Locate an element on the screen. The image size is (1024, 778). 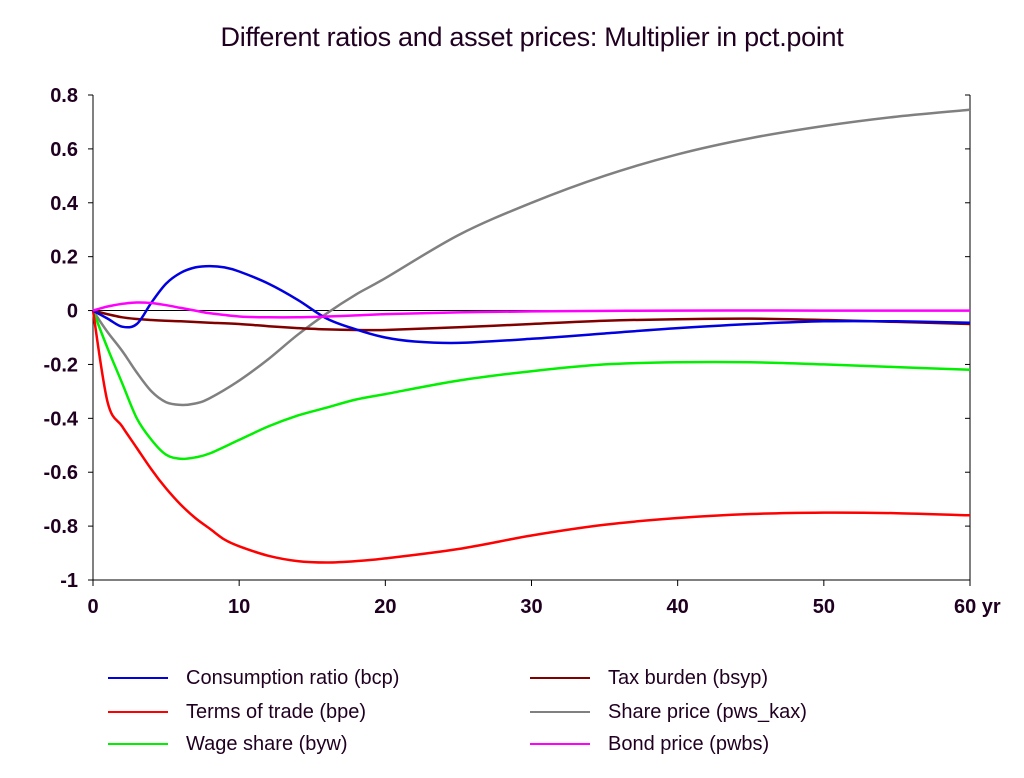
y-tick-label: -0.2 is located at coordinates (61, 365).